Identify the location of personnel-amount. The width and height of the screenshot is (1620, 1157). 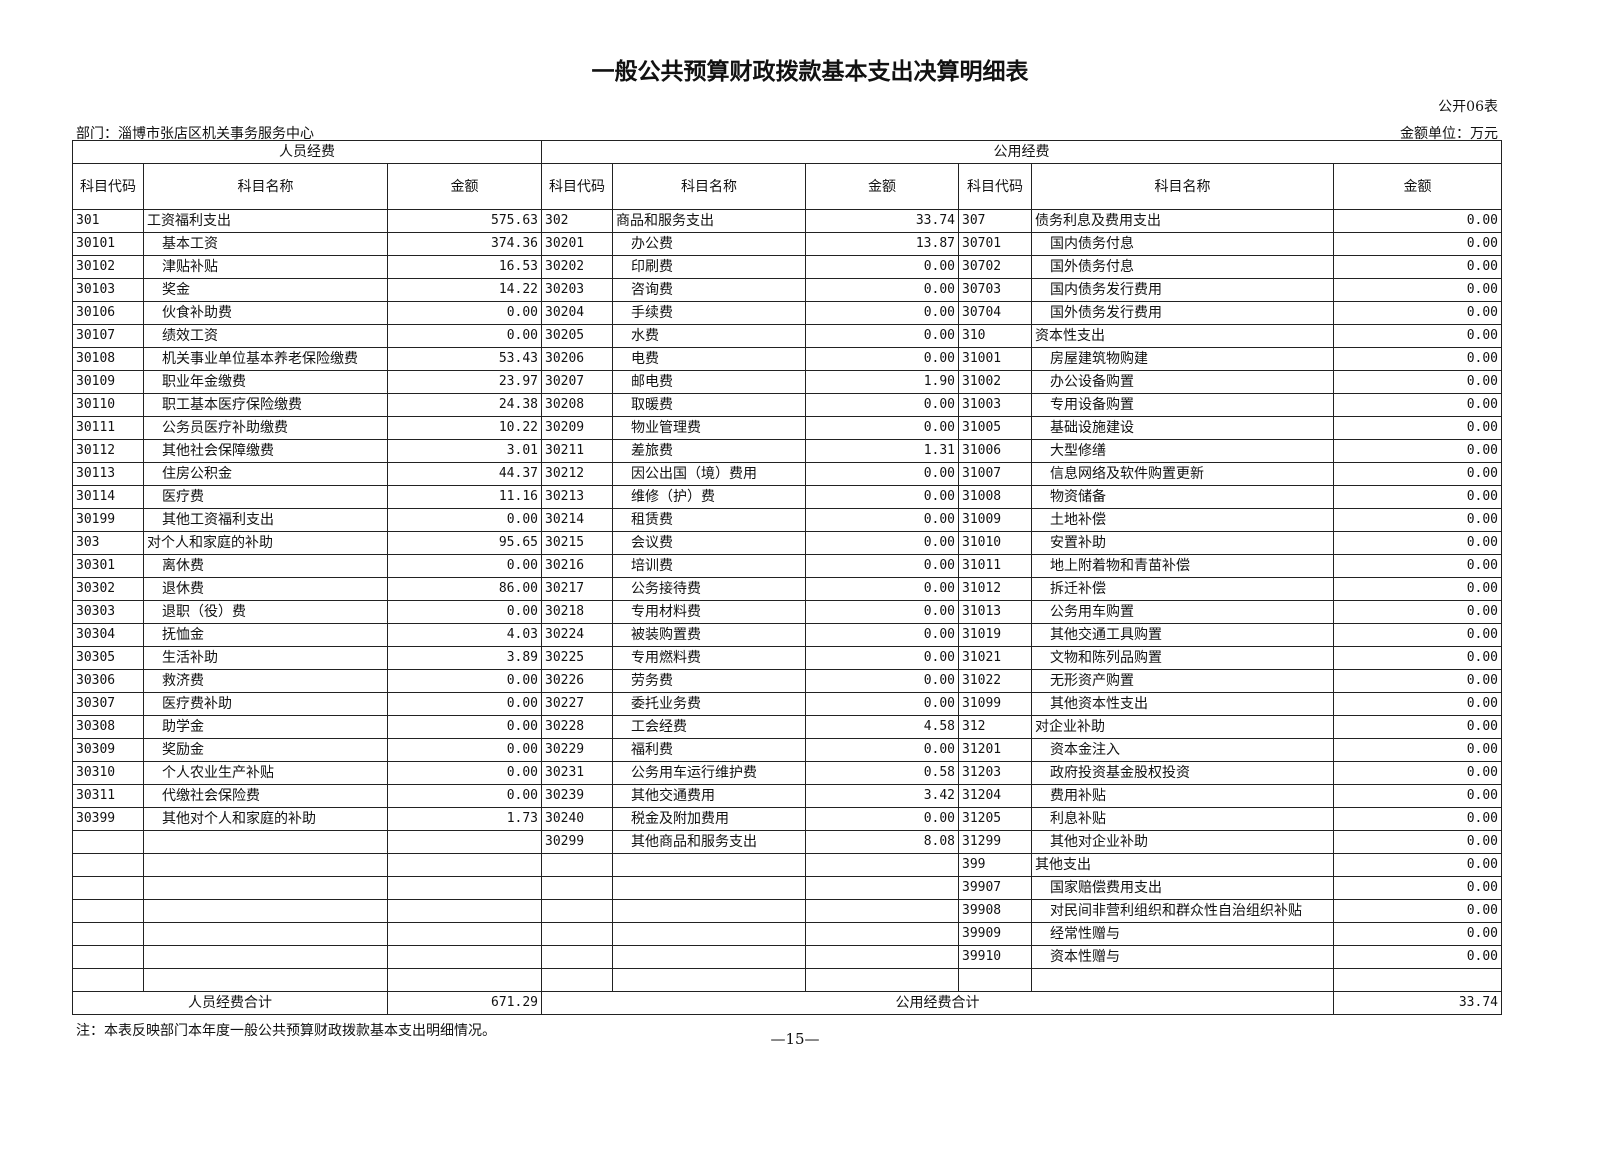
(464, 911).